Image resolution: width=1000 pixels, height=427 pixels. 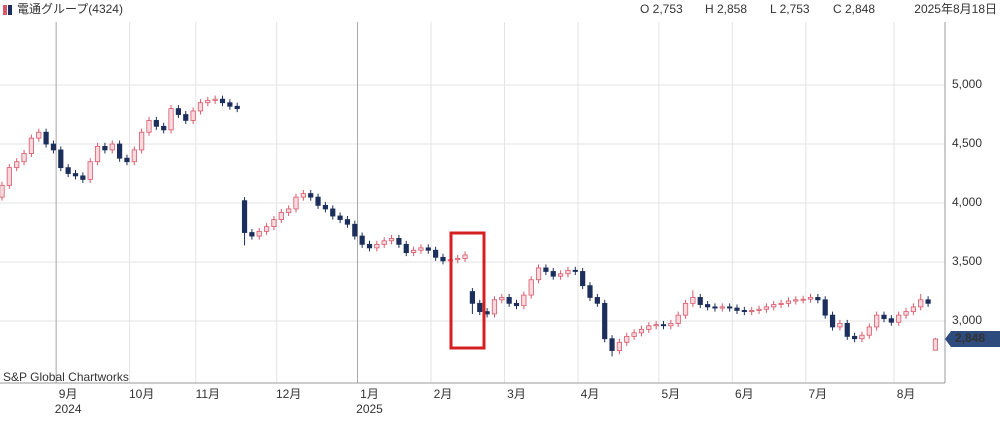 I want to click on date: 2025年8月18日, so click(x=955, y=9).